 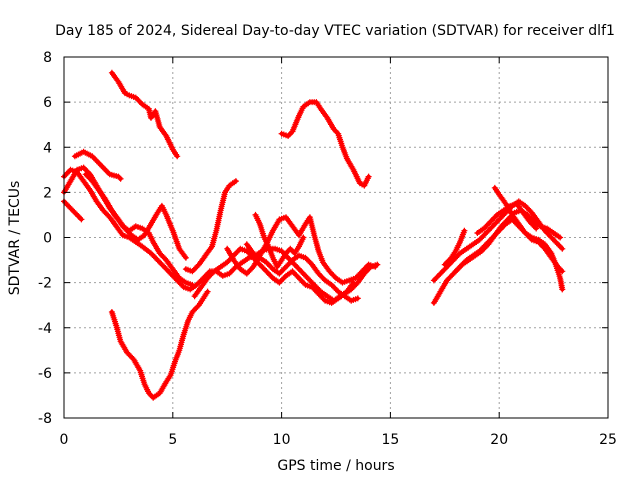 What do you see at coordinates (499, 440) in the screenshot?
I see `x-tick-label: 20` at bounding box center [499, 440].